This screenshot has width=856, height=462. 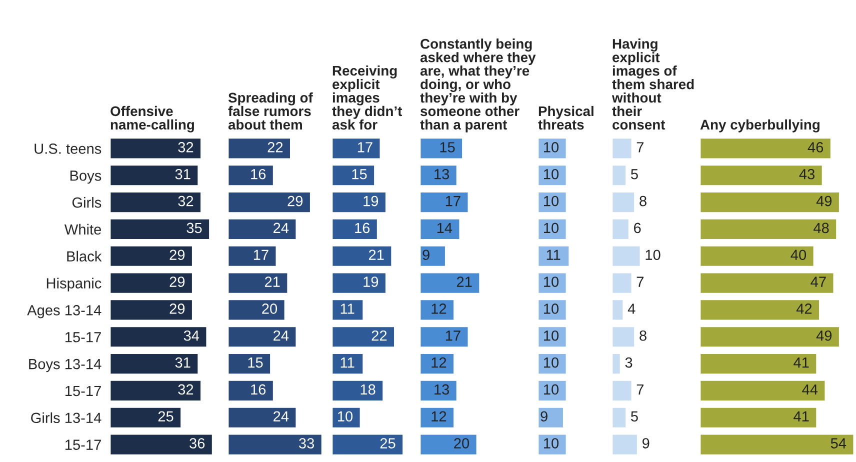 I want to click on data-label: 3, so click(x=628, y=362).